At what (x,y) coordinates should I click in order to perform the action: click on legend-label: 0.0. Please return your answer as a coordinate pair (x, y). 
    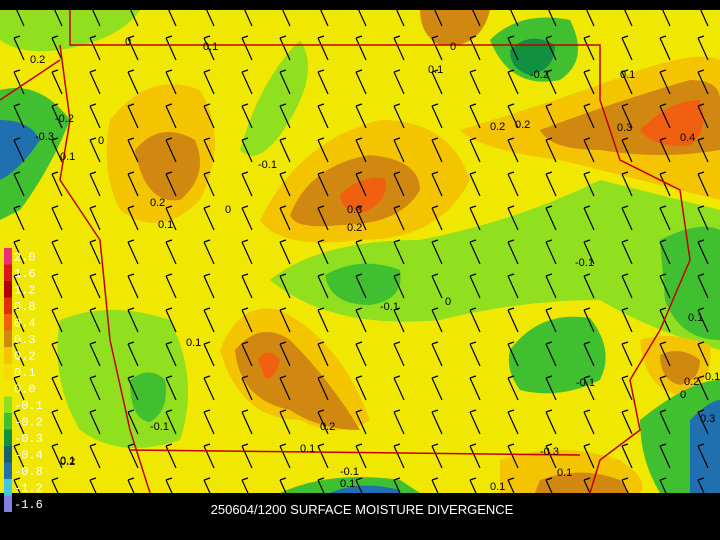
    Looking at the image, I should click on (25, 389).